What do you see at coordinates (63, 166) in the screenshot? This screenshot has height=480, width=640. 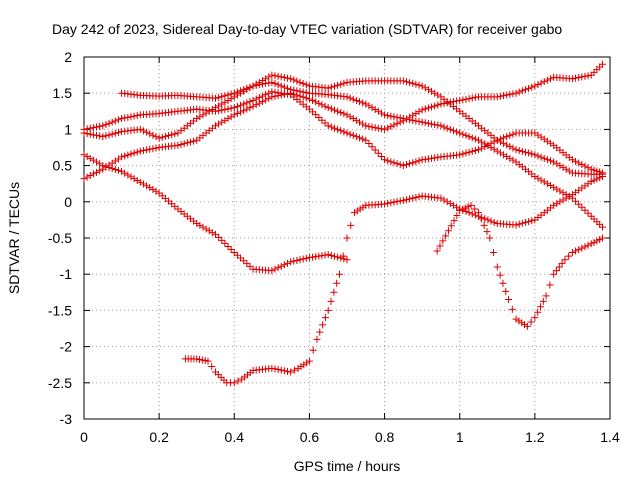 I see `y-tick-label: 0.5` at bounding box center [63, 166].